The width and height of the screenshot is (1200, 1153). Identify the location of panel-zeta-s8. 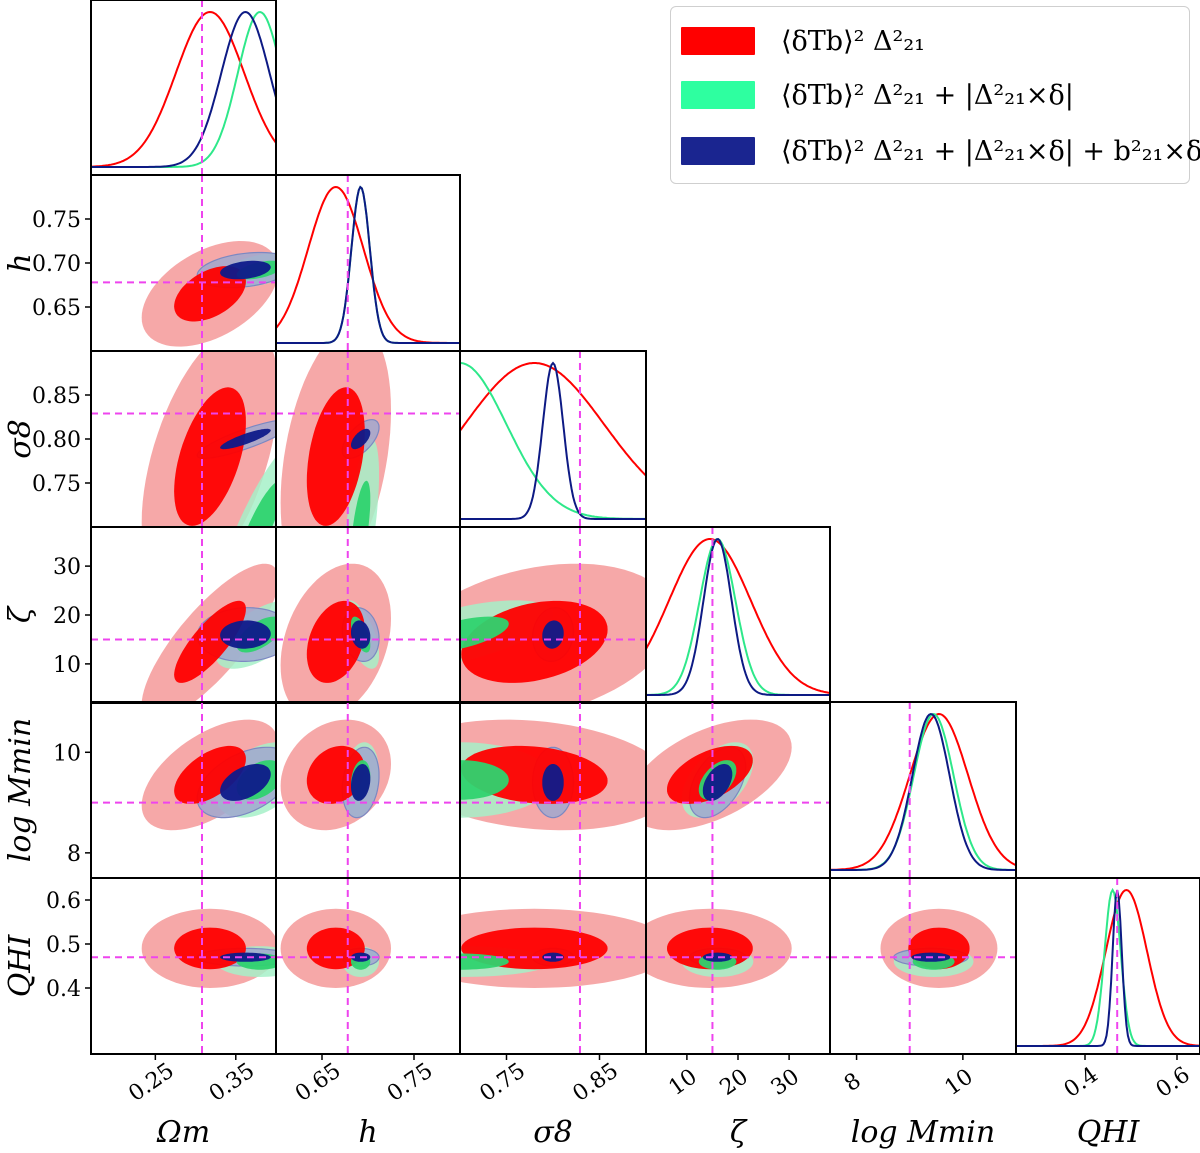
(553, 615).